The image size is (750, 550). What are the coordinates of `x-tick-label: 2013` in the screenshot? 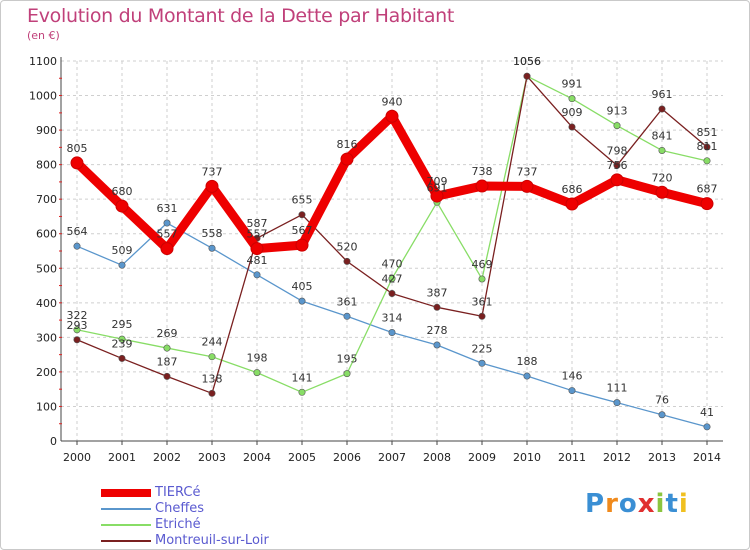 It's located at (662, 457).